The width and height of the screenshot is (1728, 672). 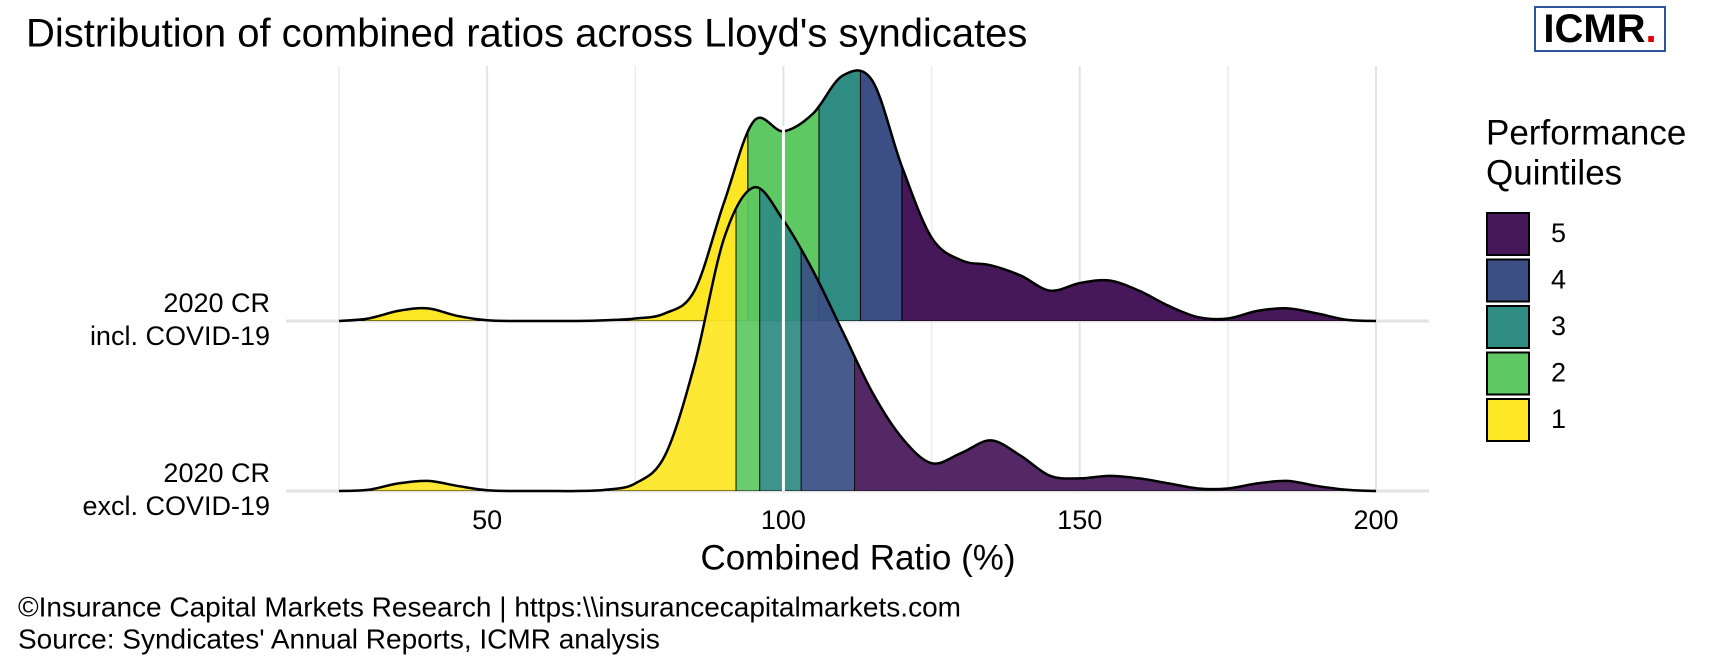 What do you see at coordinates (857, 557) in the screenshot?
I see `x-axis-title: Combined Ratio (%)` at bounding box center [857, 557].